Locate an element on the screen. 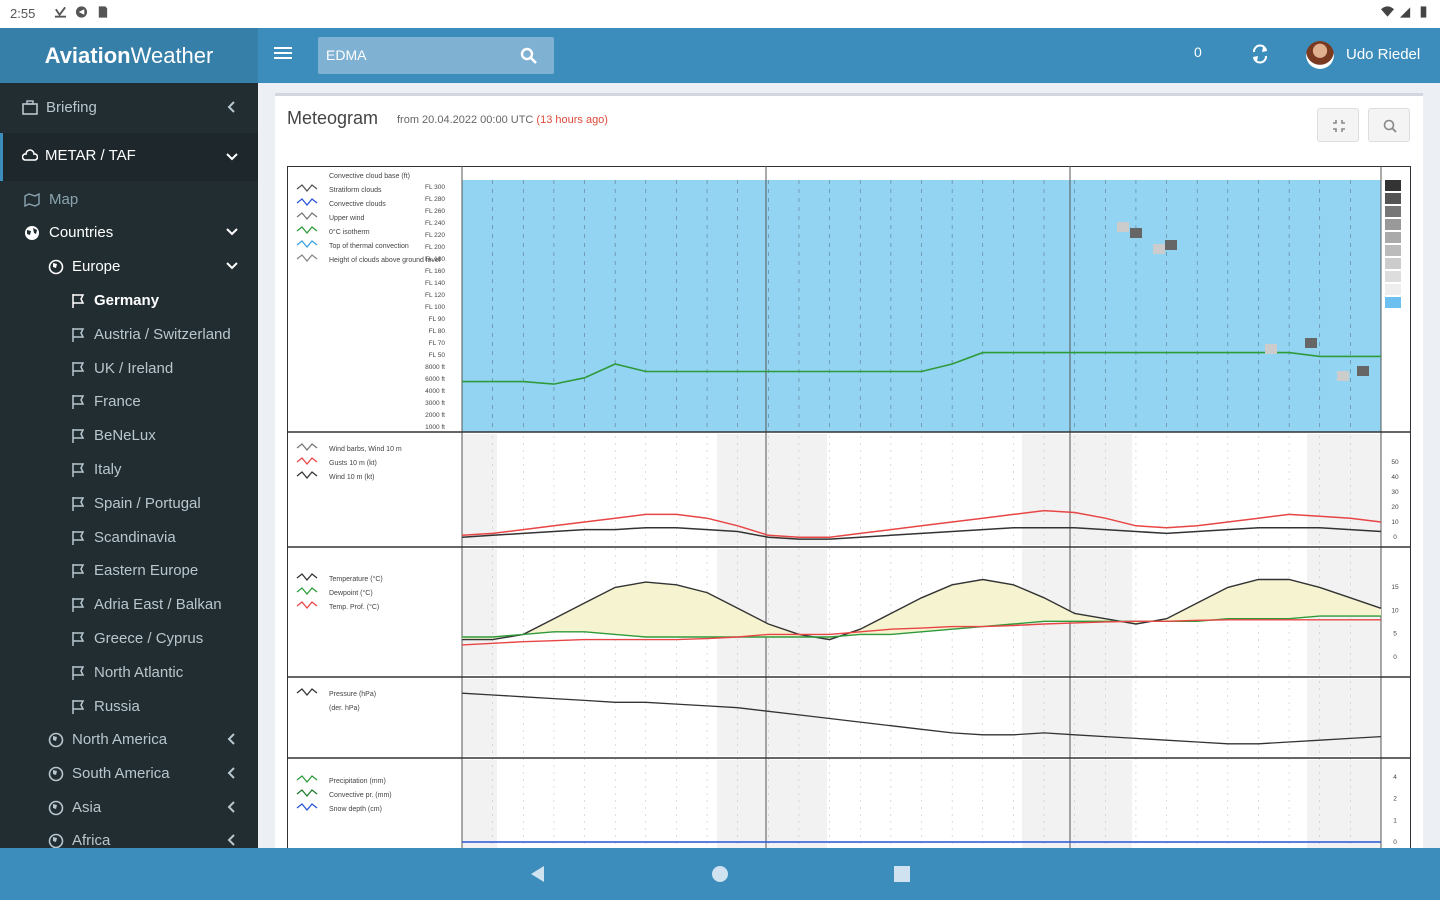 The image size is (1440, 900). search-icon is located at coordinates (529, 56).